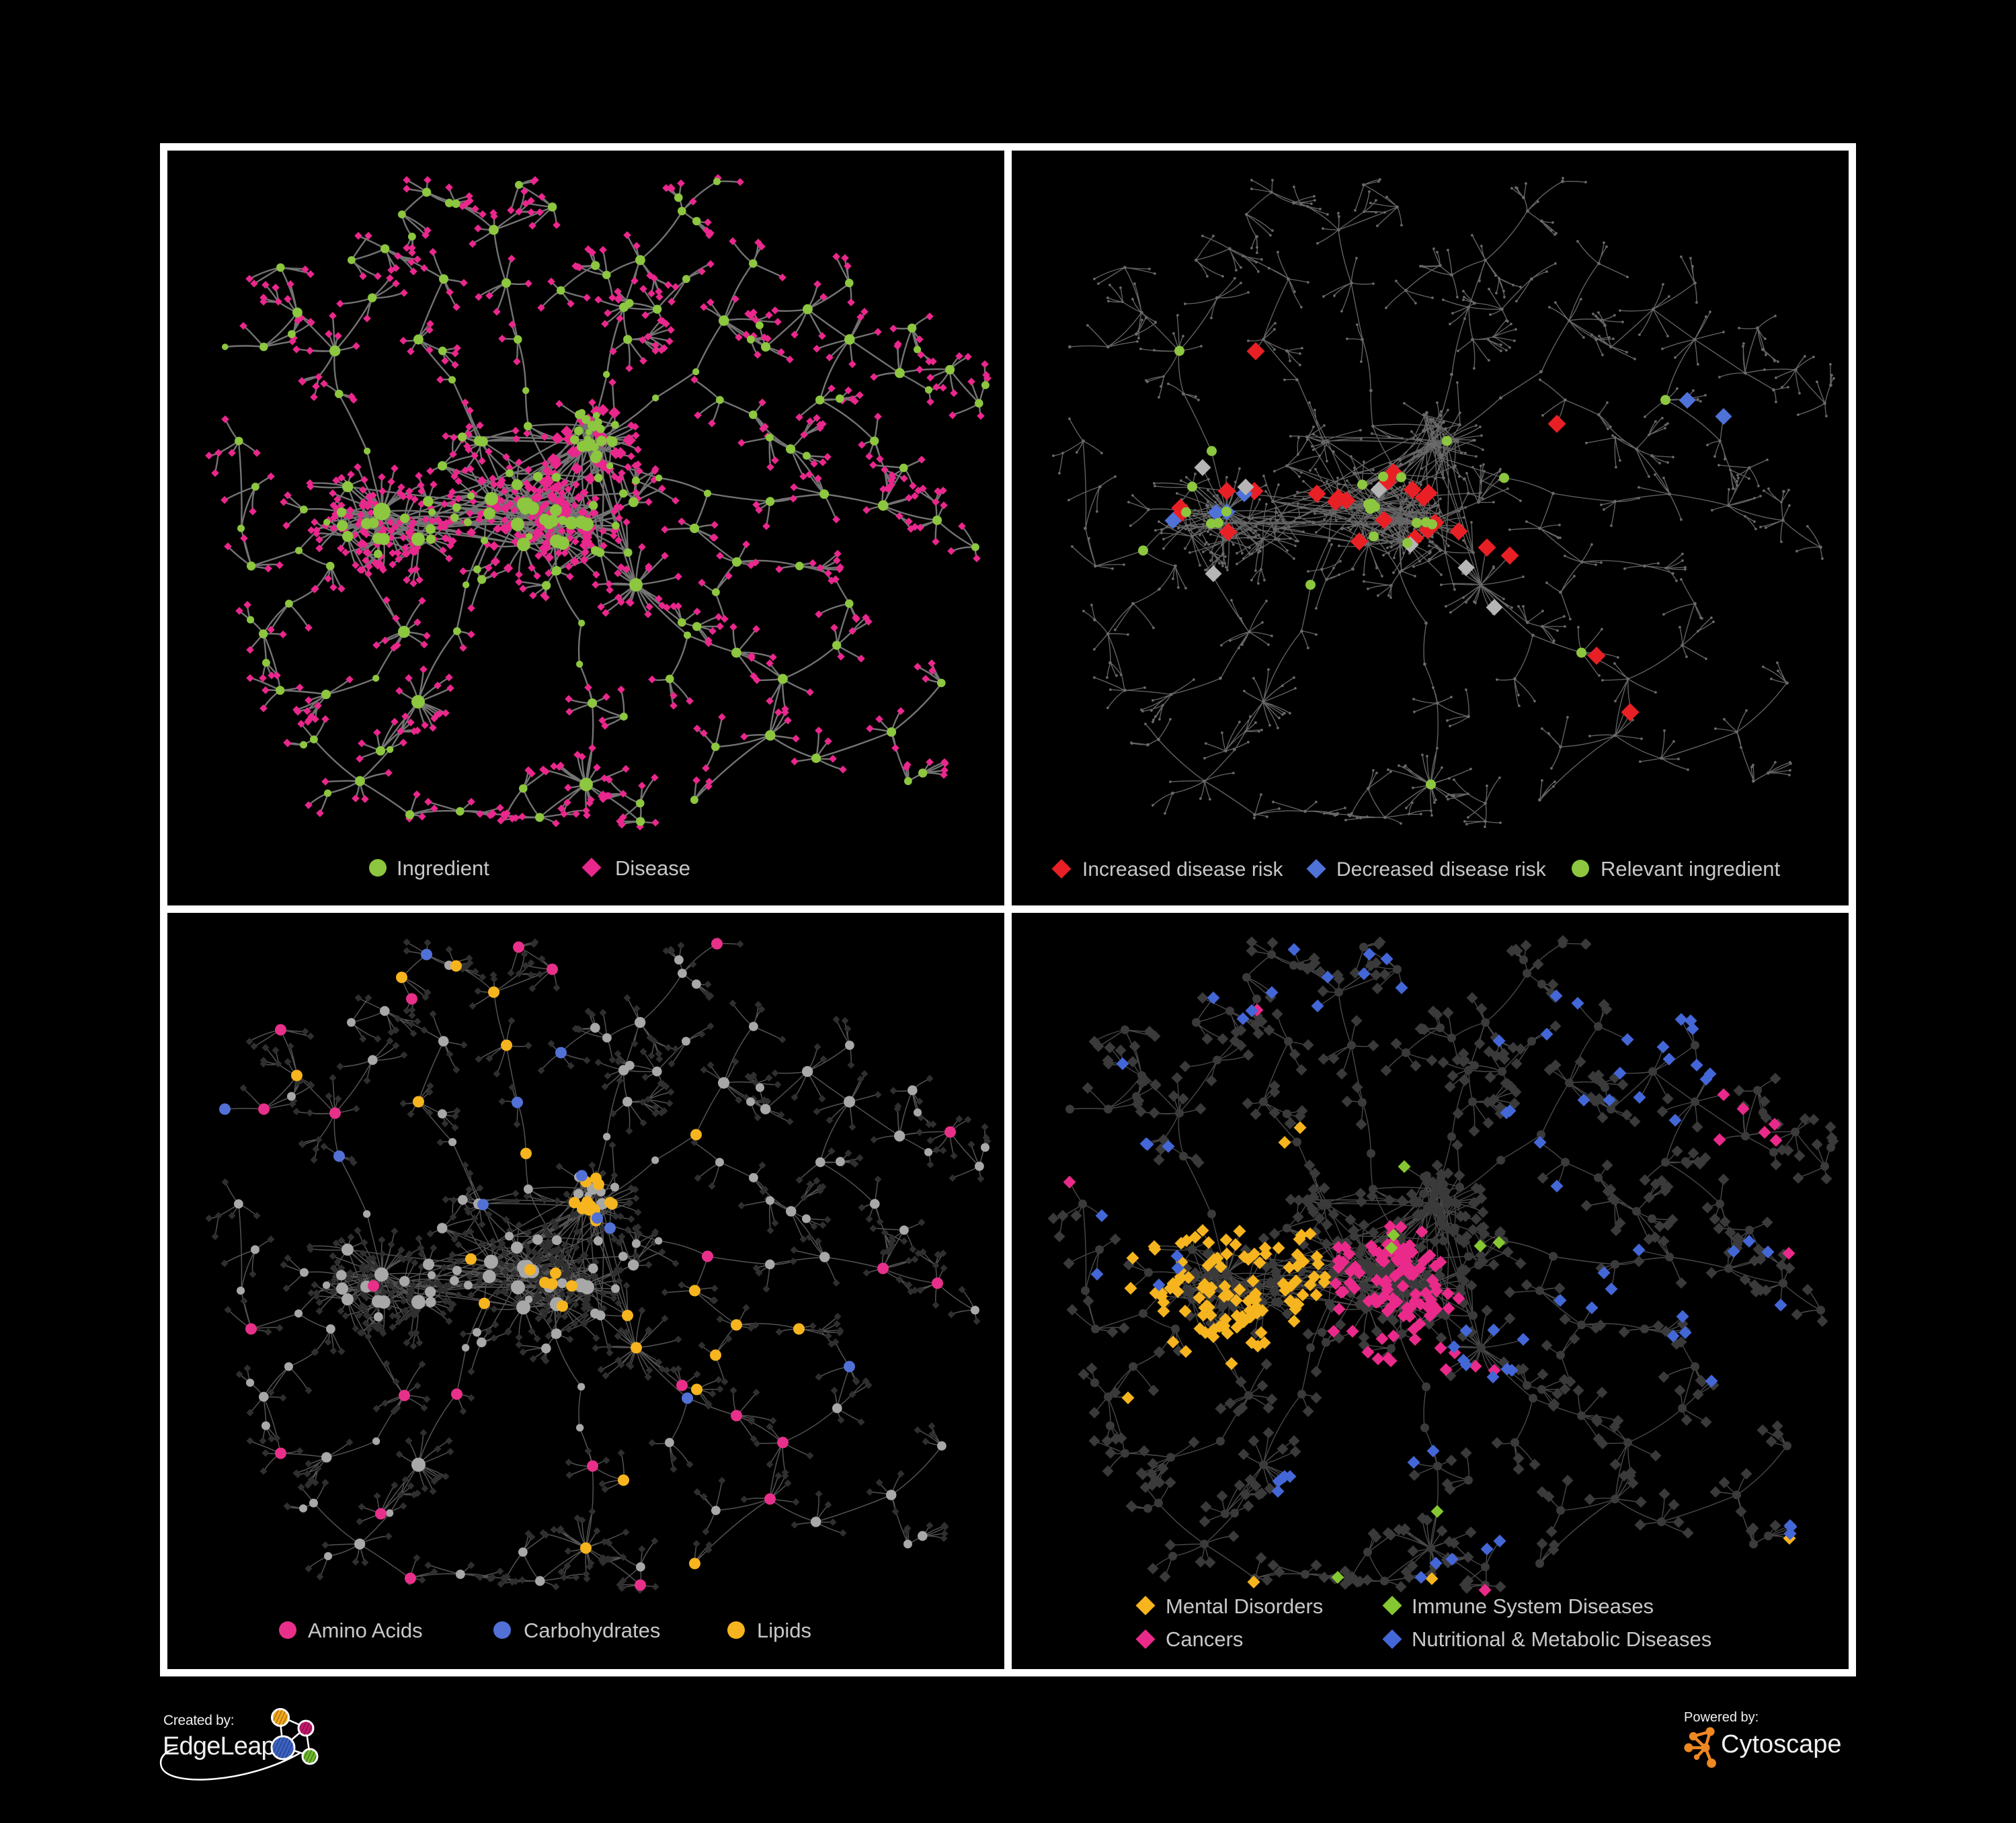 The width and height of the screenshot is (2016, 1823). What do you see at coordinates (198, 1720) in the screenshot?
I see `svg-text: Created by:` at bounding box center [198, 1720].